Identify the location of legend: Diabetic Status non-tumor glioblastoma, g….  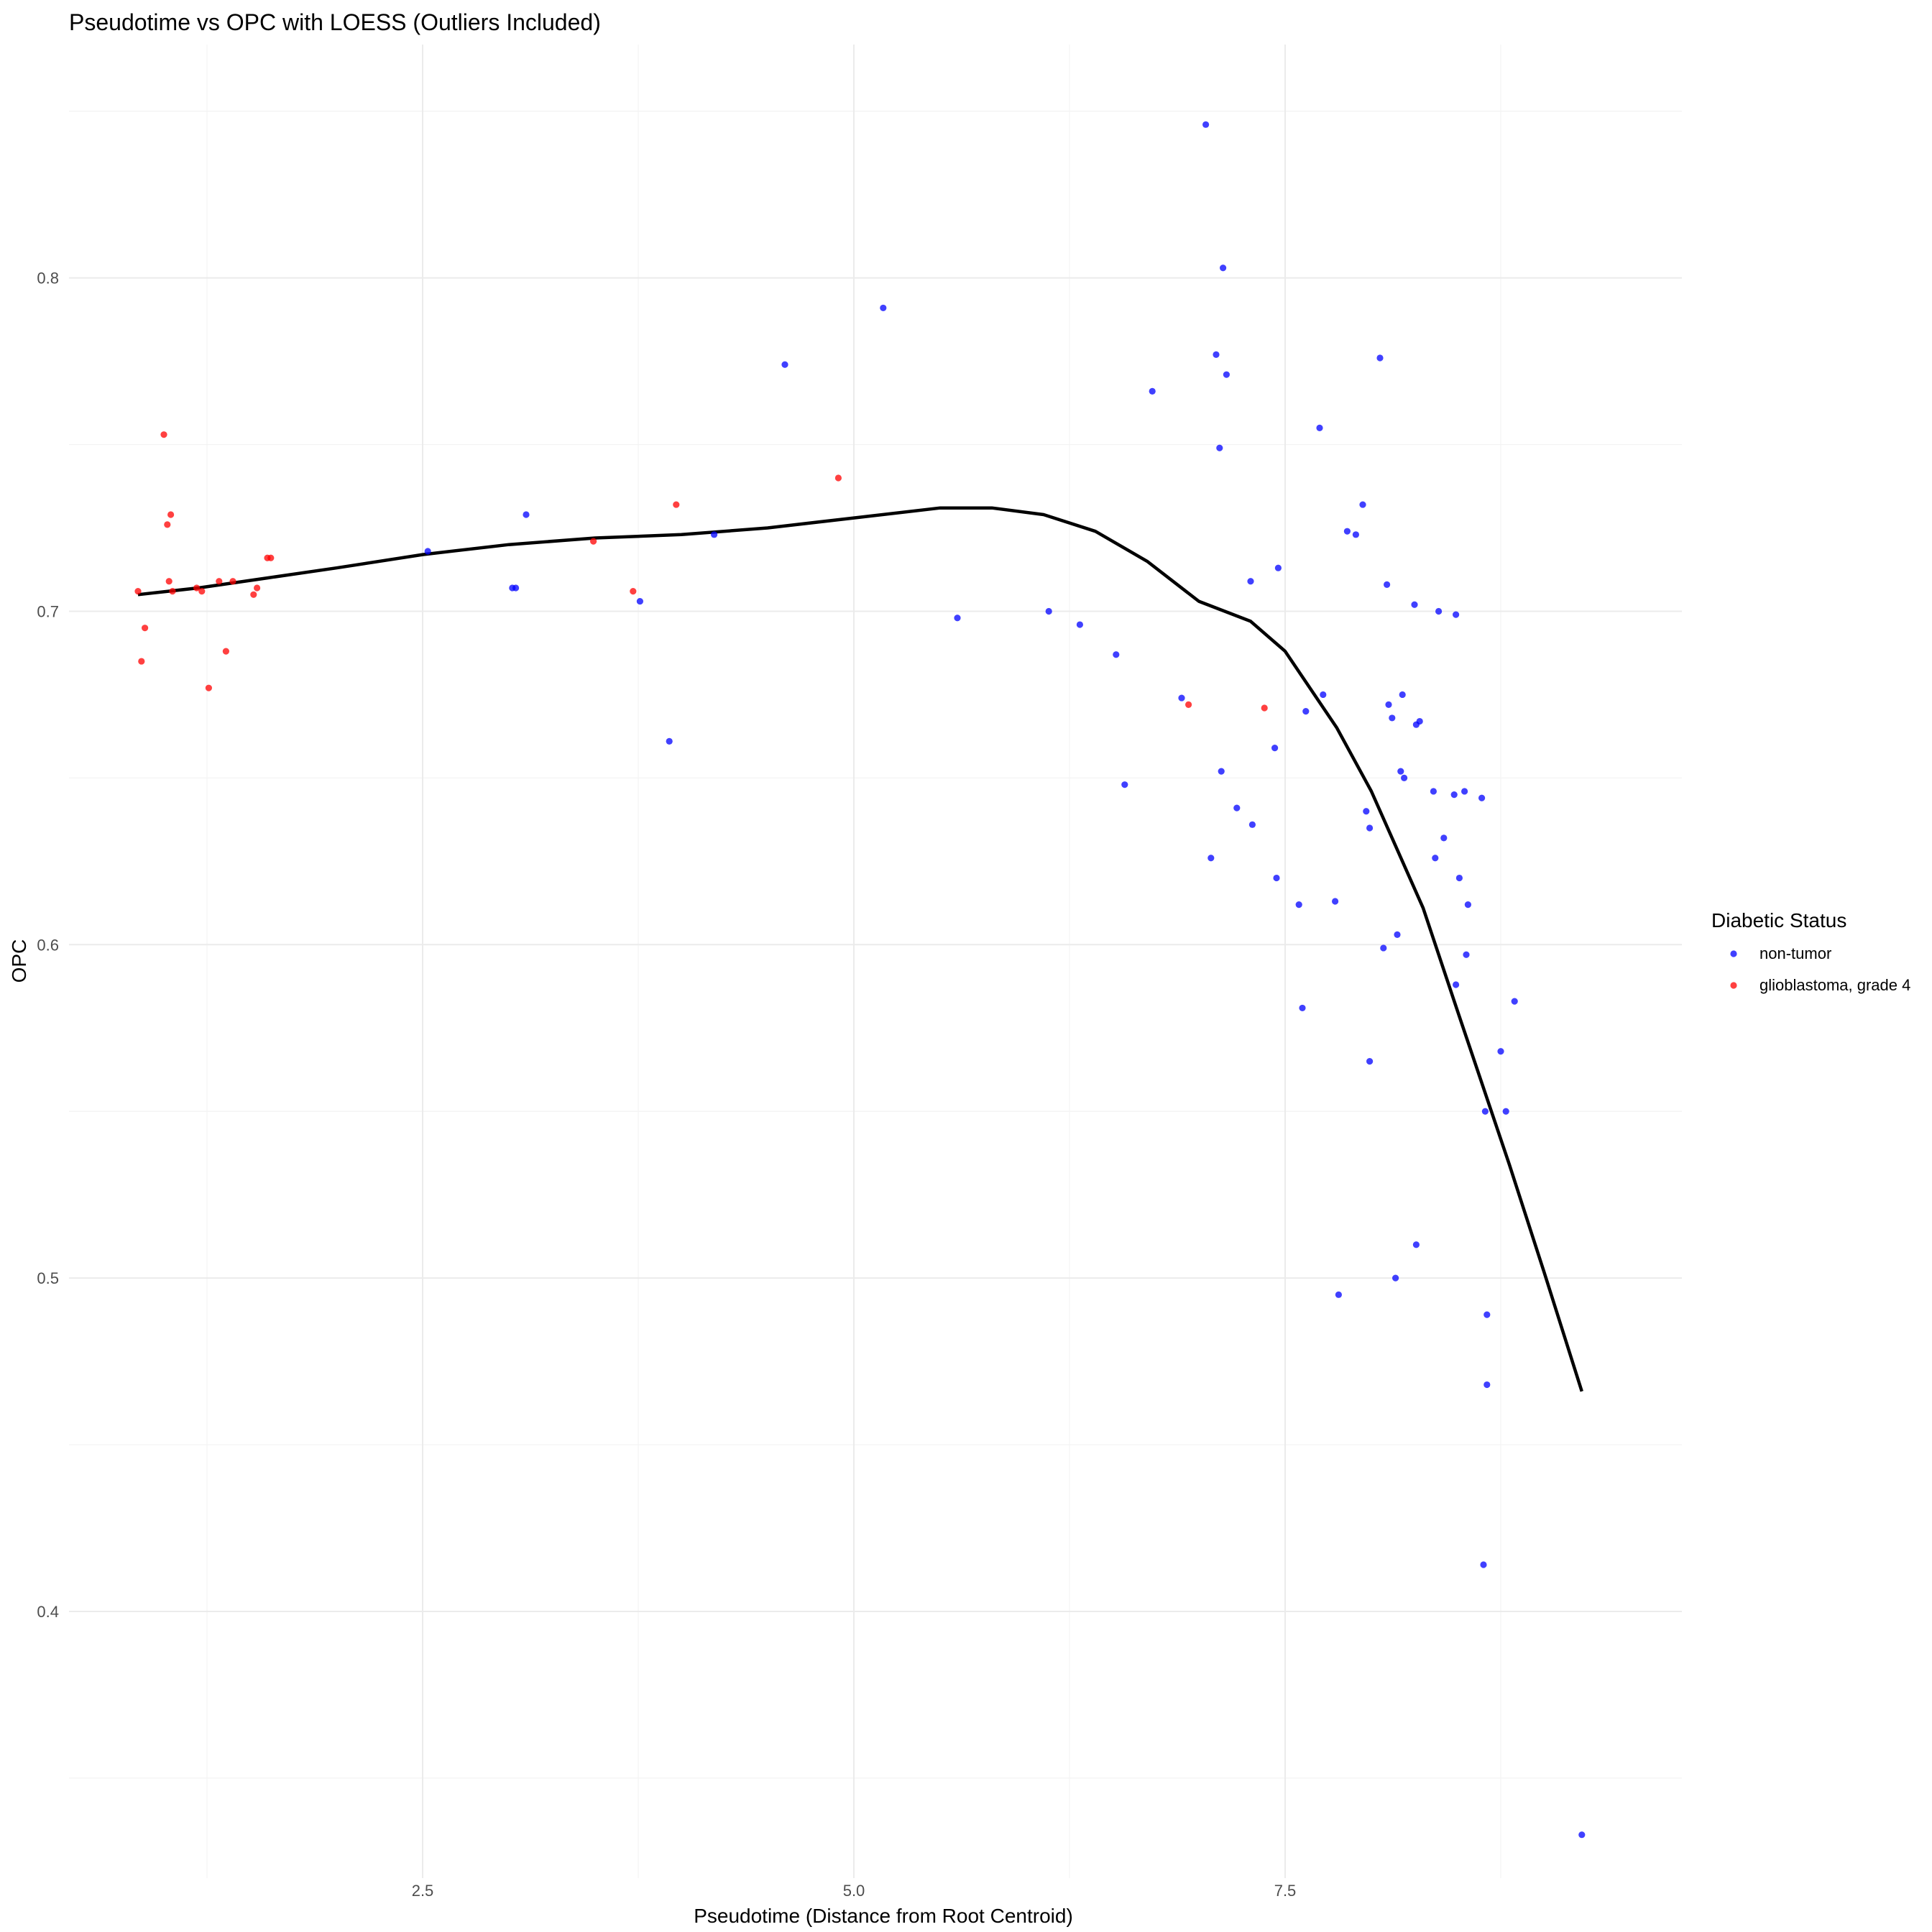
(1810, 951).